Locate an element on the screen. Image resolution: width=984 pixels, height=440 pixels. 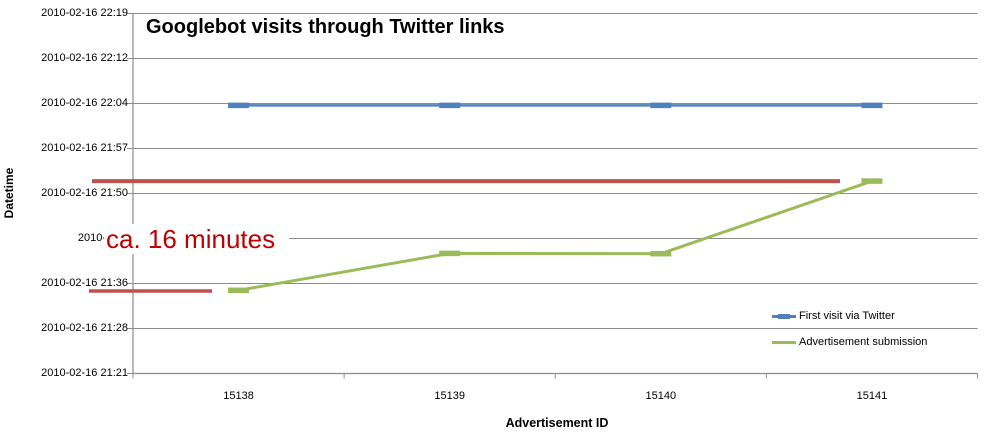
legend-item-first-visit: First visit via Twitter is located at coordinates (833, 316).